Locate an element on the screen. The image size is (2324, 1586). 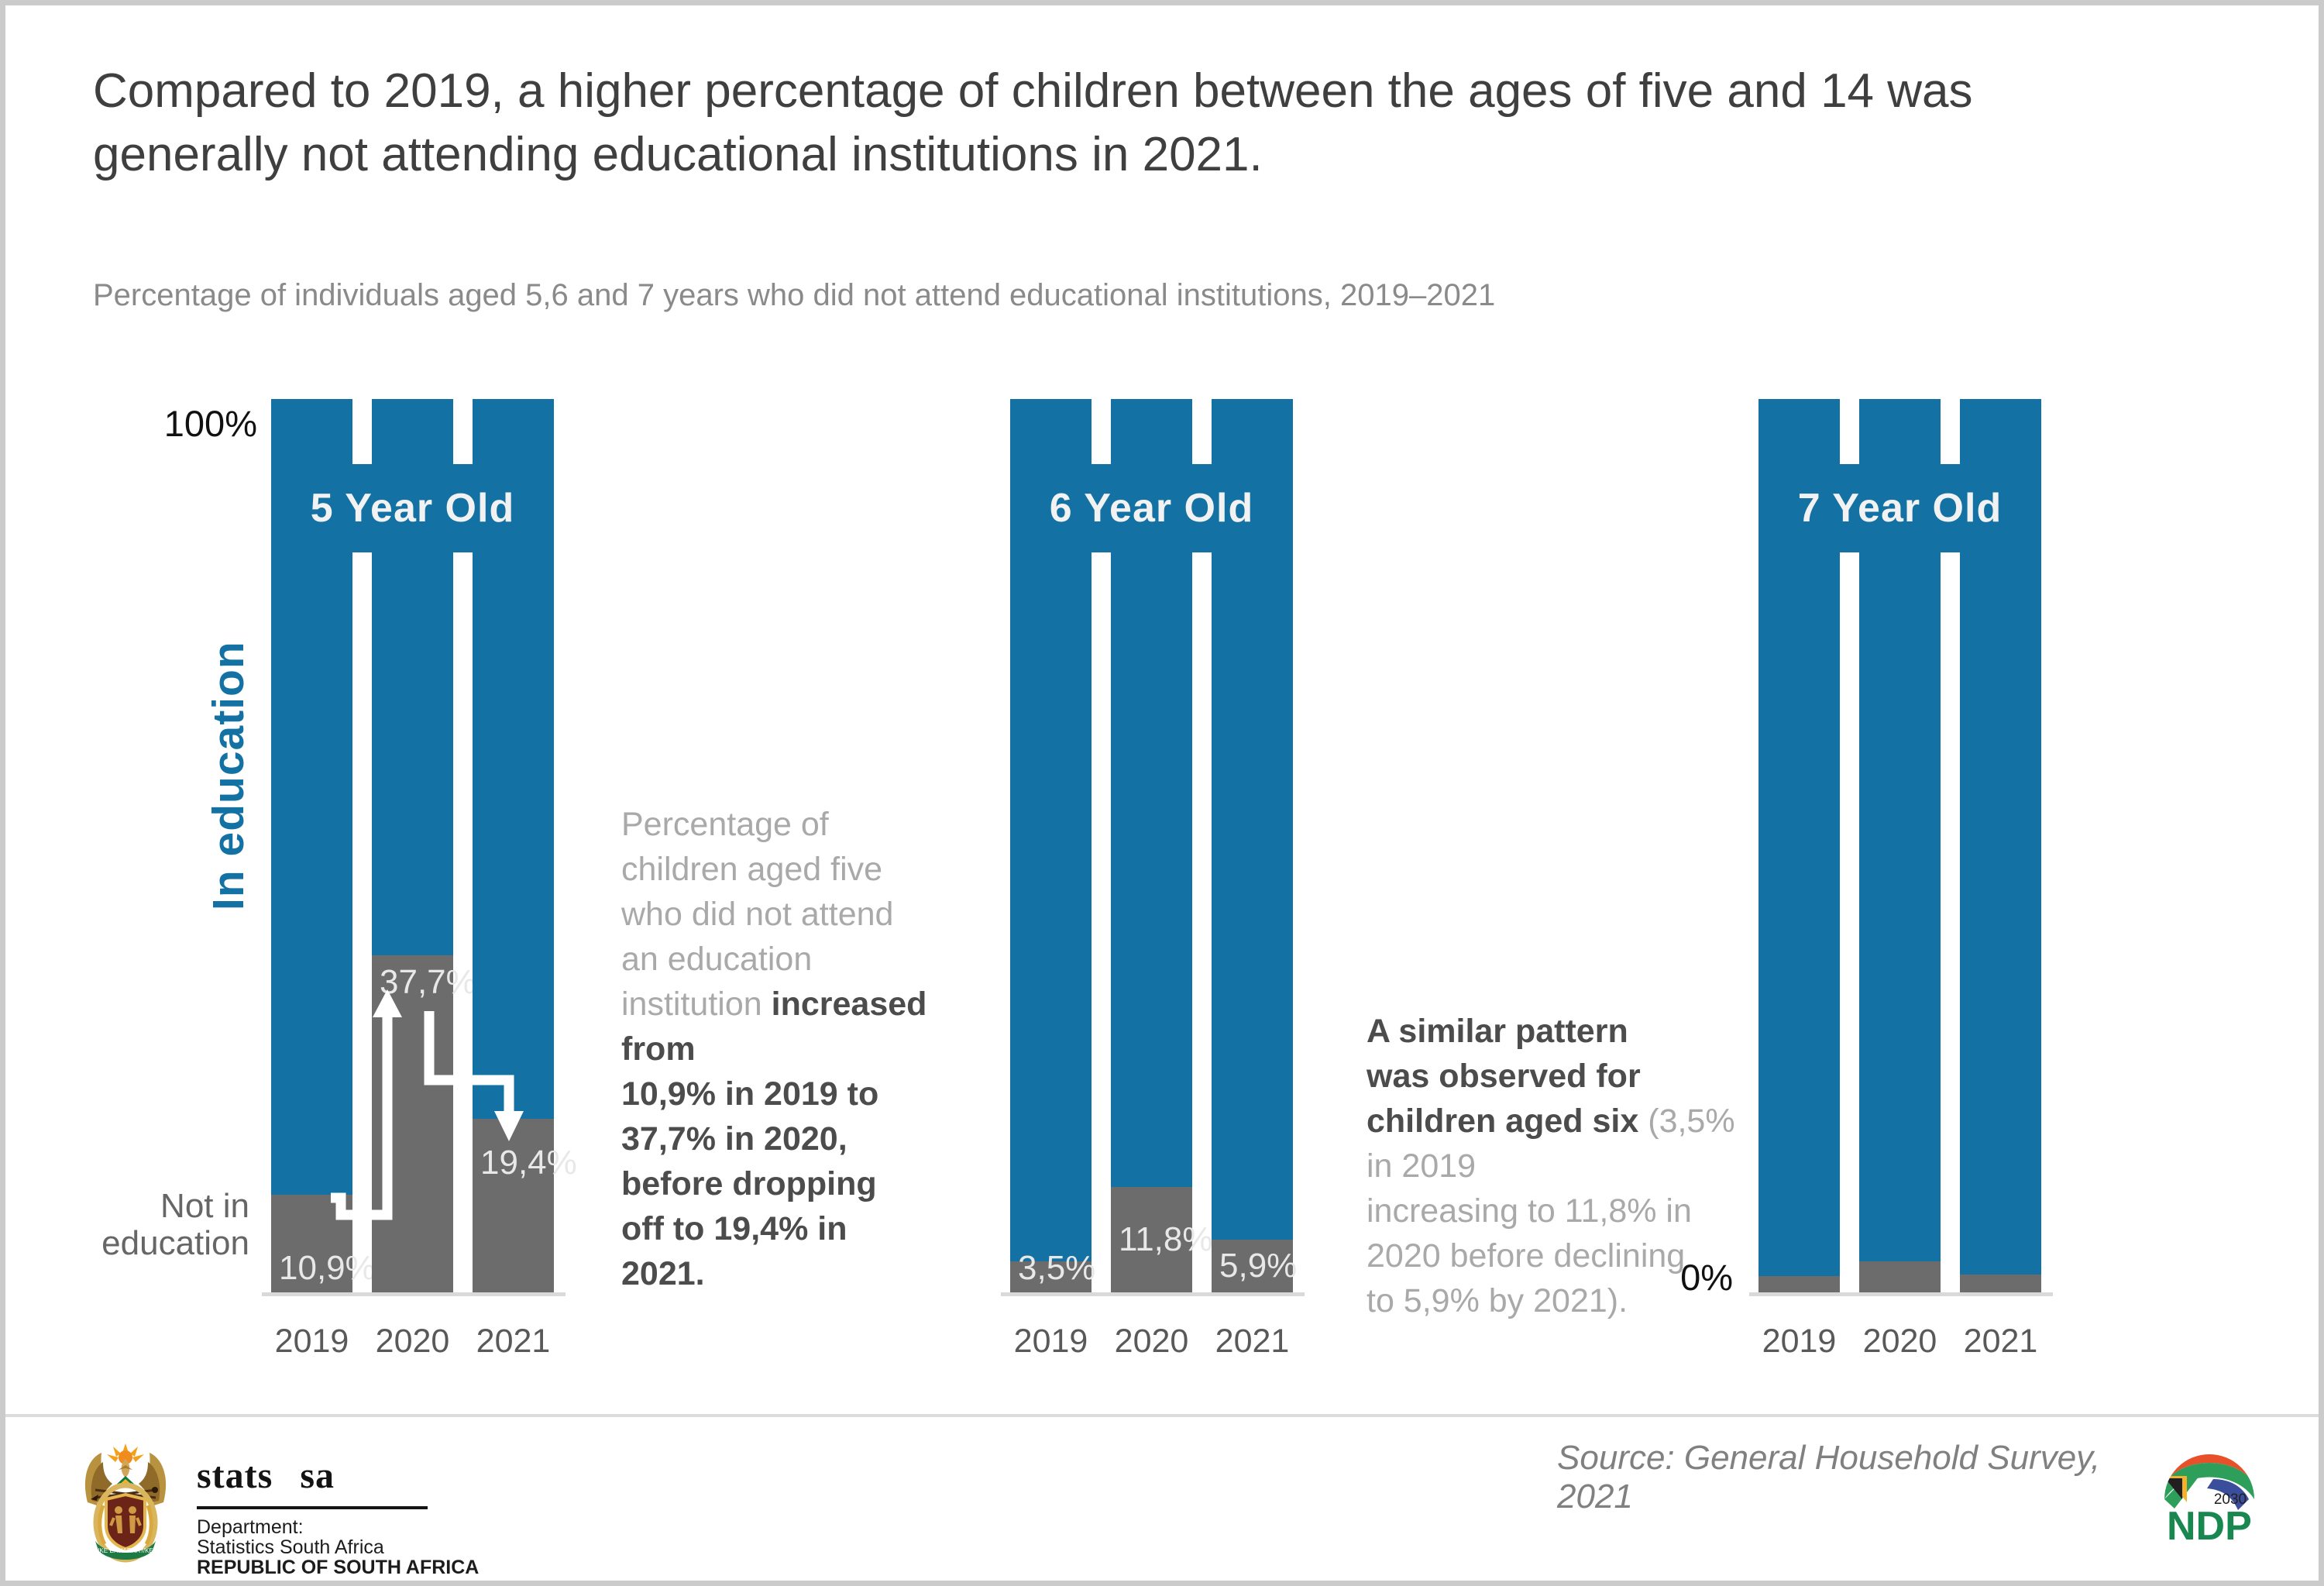
chart-group-title: 6 Year Old is located at coordinates (1151, 509).